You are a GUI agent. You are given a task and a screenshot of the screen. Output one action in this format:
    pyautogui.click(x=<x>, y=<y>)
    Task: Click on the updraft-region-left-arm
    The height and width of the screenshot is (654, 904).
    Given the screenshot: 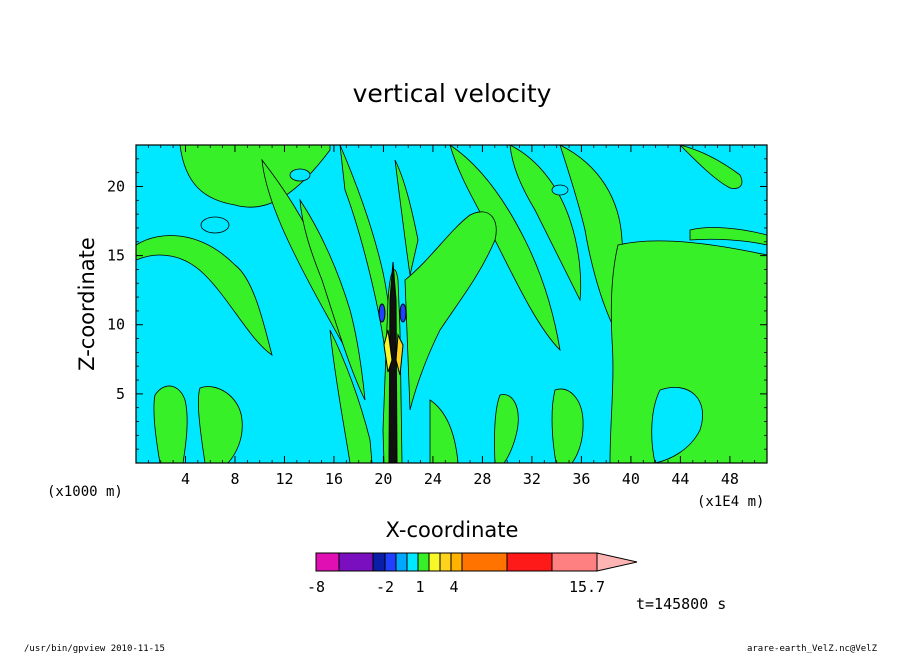 What is the action you would take?
    pyautogui.click(x=204, y=295)
    